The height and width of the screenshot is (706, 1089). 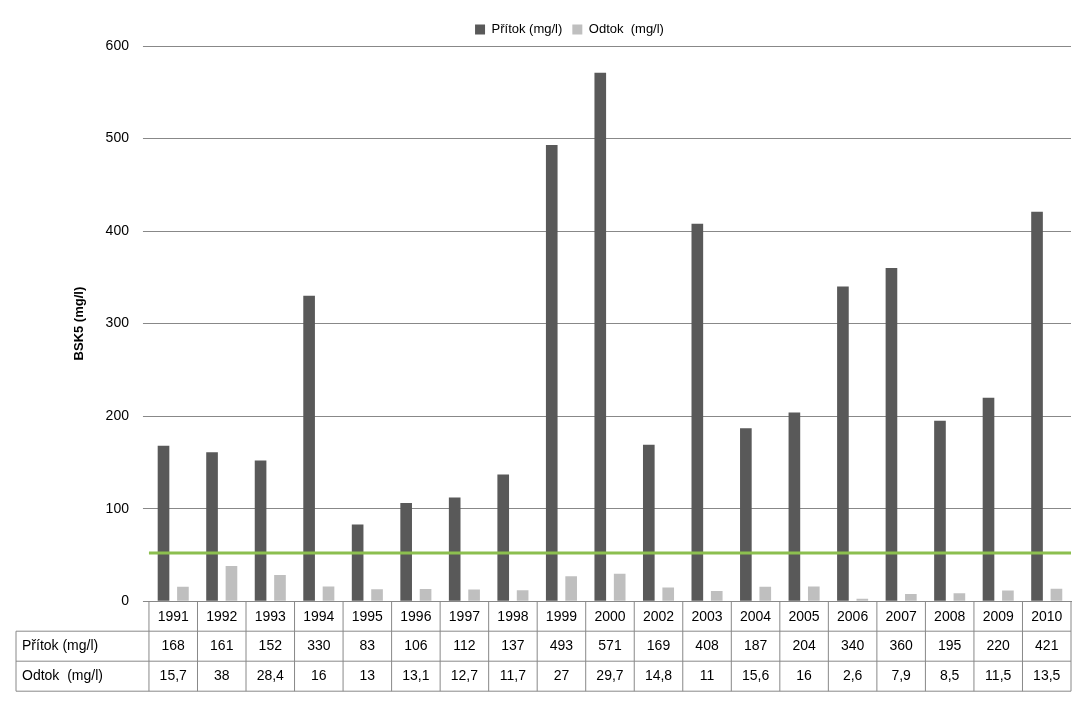 I want to click on data-label: 29,7, so click(x=610, y=675).